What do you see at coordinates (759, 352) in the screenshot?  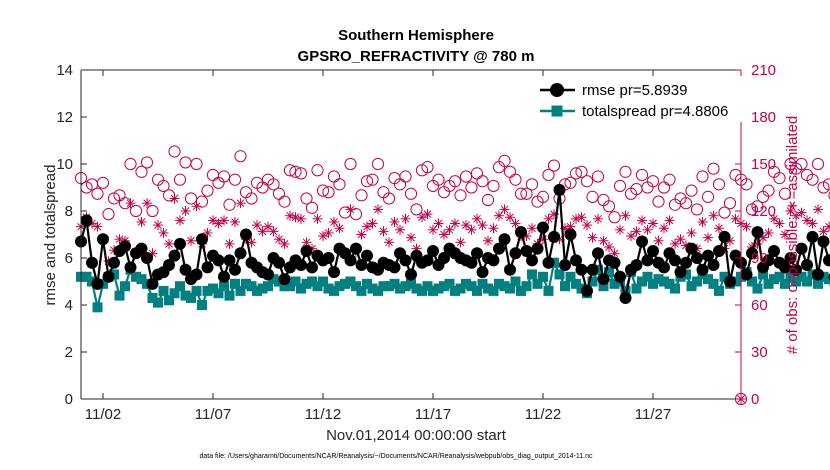 I see `y-tick-label-right: 30` at bounding box center [759, 352].